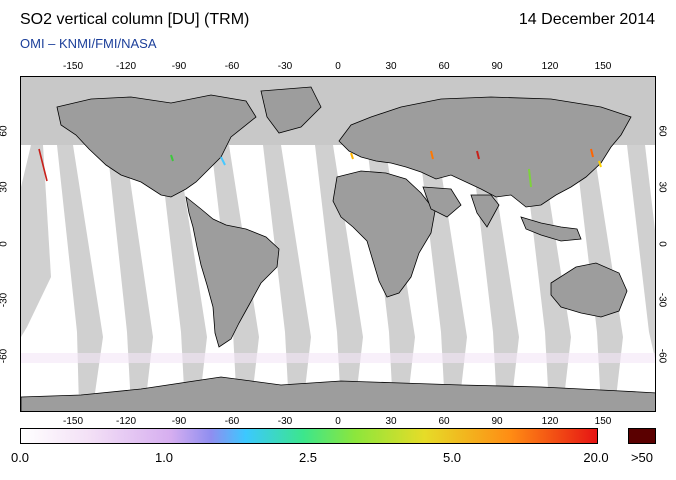  Describe the element at coordinates (497, 66) in the screenshot. I see `lon-tick-top: 90` at that location.